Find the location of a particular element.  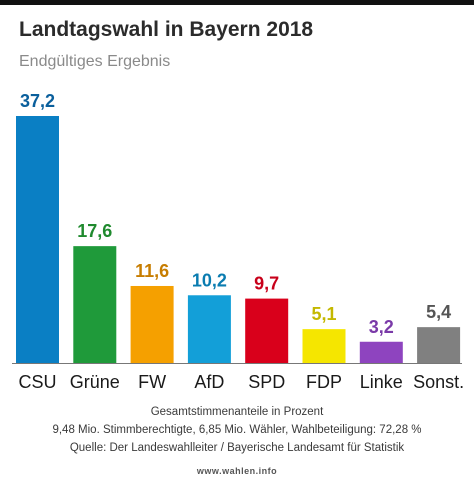

brand-watermark: www.wahlen.info is located at coordinates (237, 471).